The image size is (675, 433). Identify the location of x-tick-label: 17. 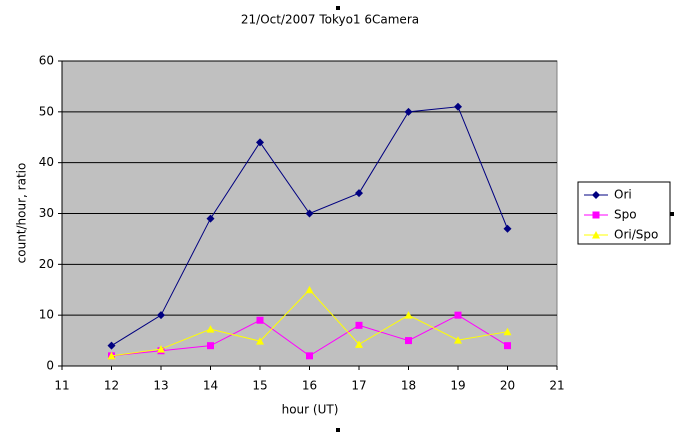
(358, 386).